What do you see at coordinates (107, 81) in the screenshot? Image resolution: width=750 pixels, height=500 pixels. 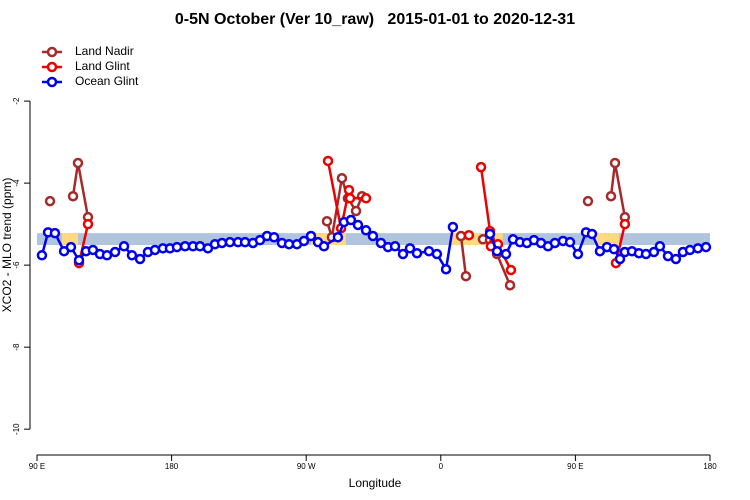 I see `legend-label: Ocean Glint` at bounding box center [107, 81].